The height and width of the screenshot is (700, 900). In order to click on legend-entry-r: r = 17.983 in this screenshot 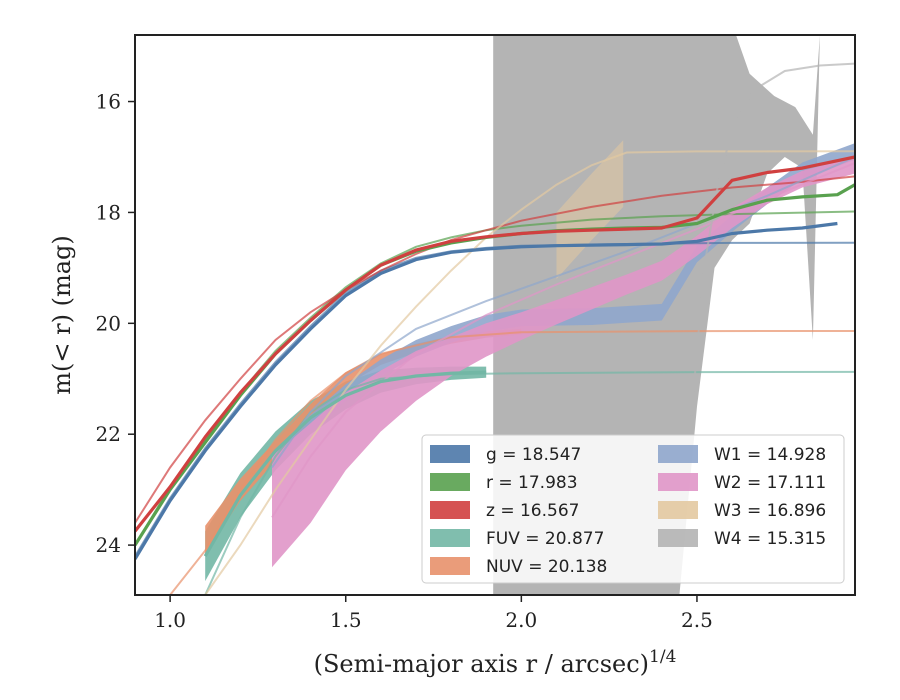, I will do `click(532, 483)`.